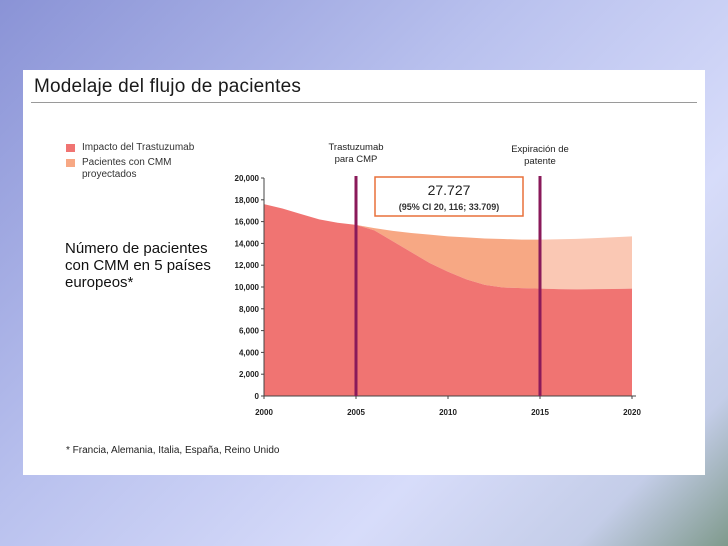  I want to click on marker-label-patent: Expiración de, so click(540, 149).